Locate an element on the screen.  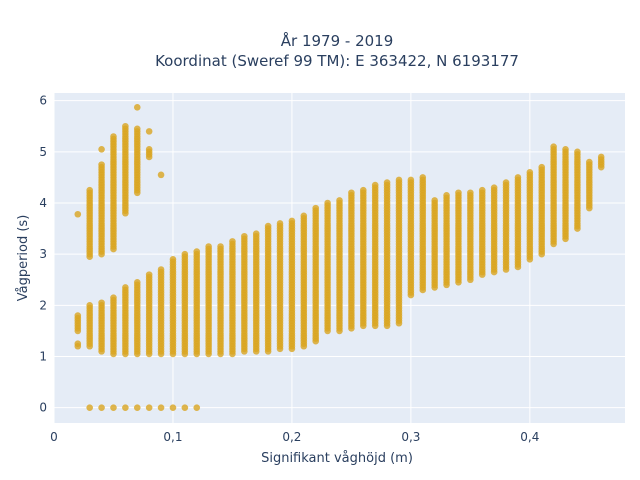
x-tick-label: 0,2 is located at coordinates (291, 437).